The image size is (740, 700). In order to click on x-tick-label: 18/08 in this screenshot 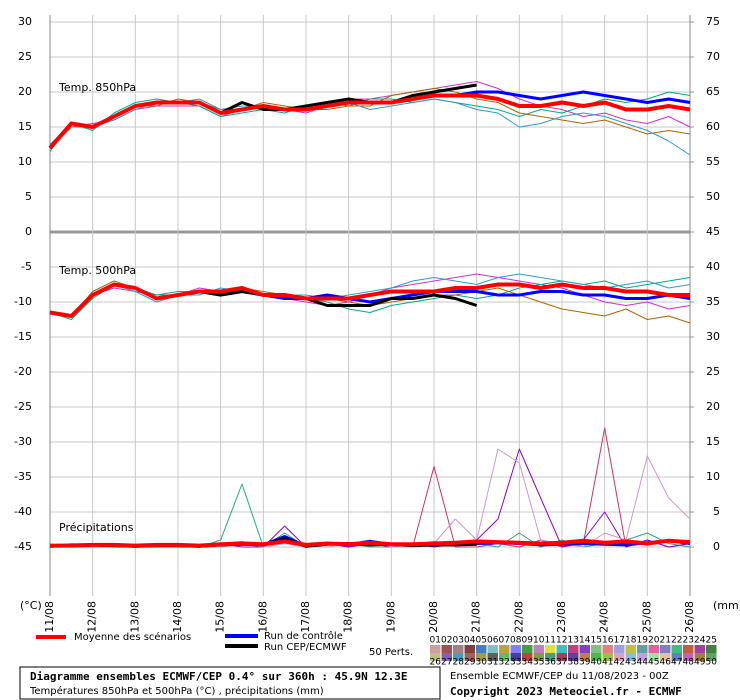, I will do `click(348, 617)`.